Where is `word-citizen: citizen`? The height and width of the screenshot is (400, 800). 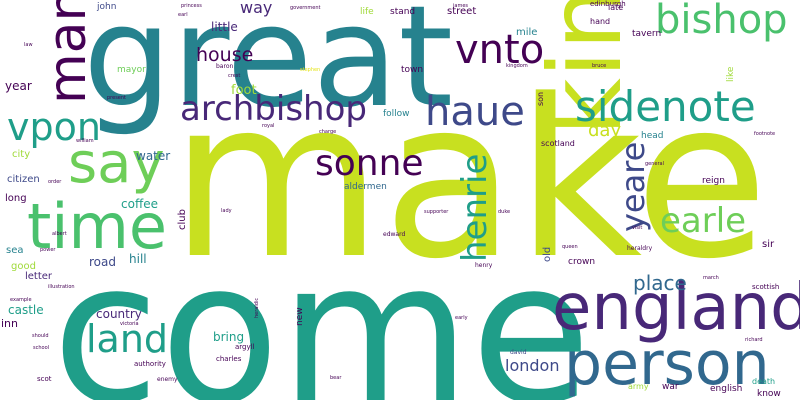
word-citizen: citizen is located at coordinates (23, 179).